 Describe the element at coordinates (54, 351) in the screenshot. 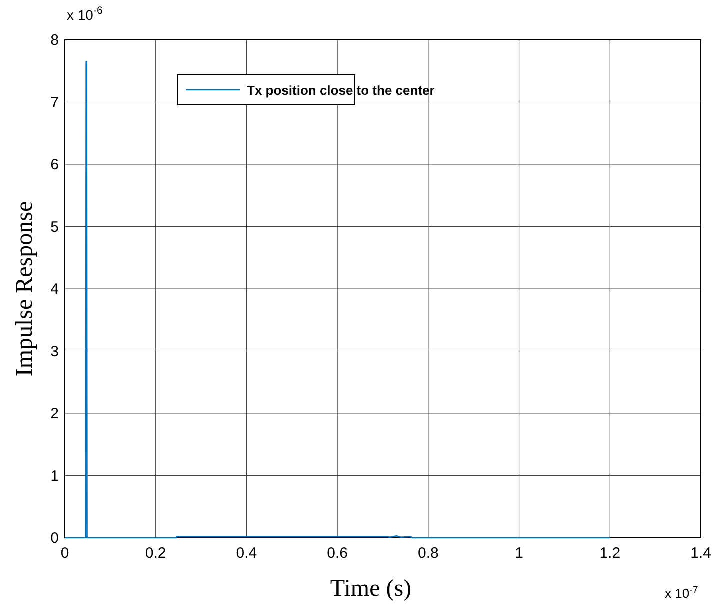

I see `y-tick-label: 3` at that location.